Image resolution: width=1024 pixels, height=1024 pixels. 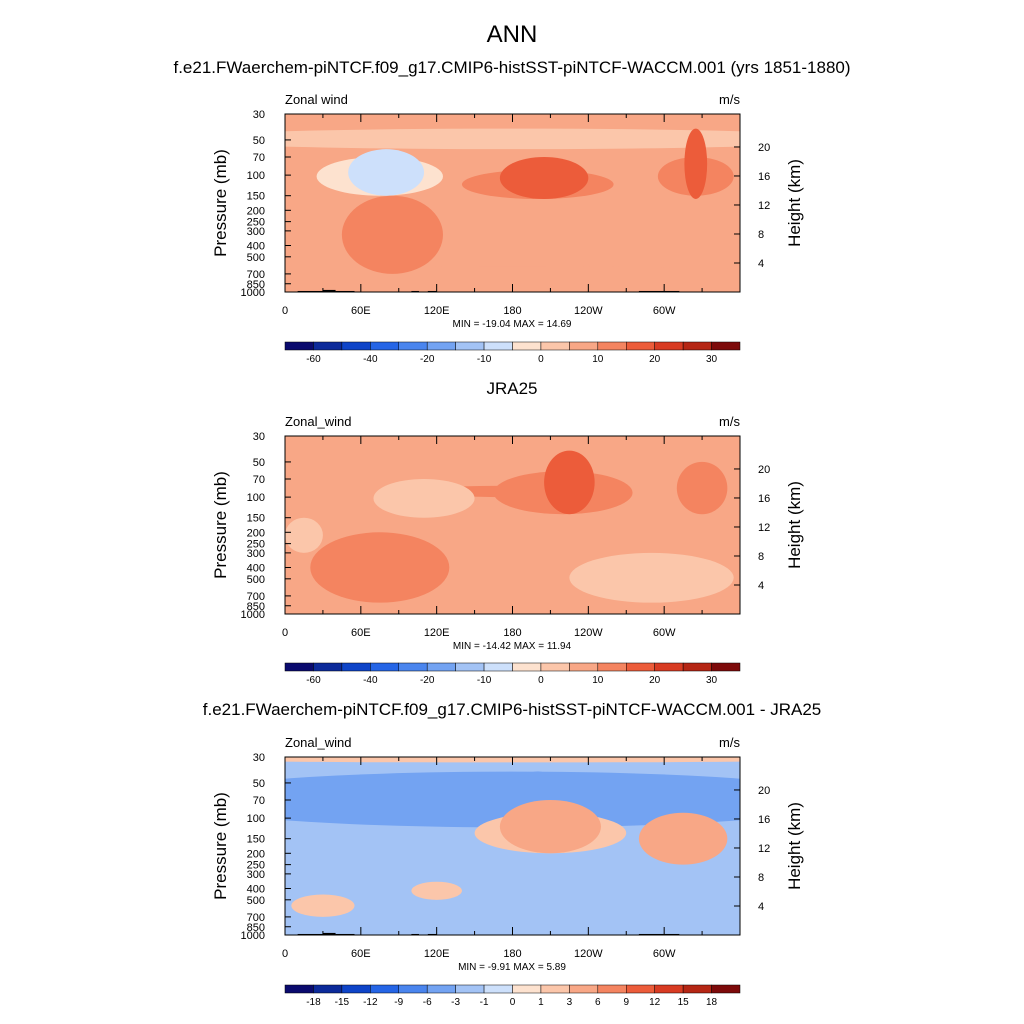 I want to click on panel-title: JRA25, so click(x=511, y=388).